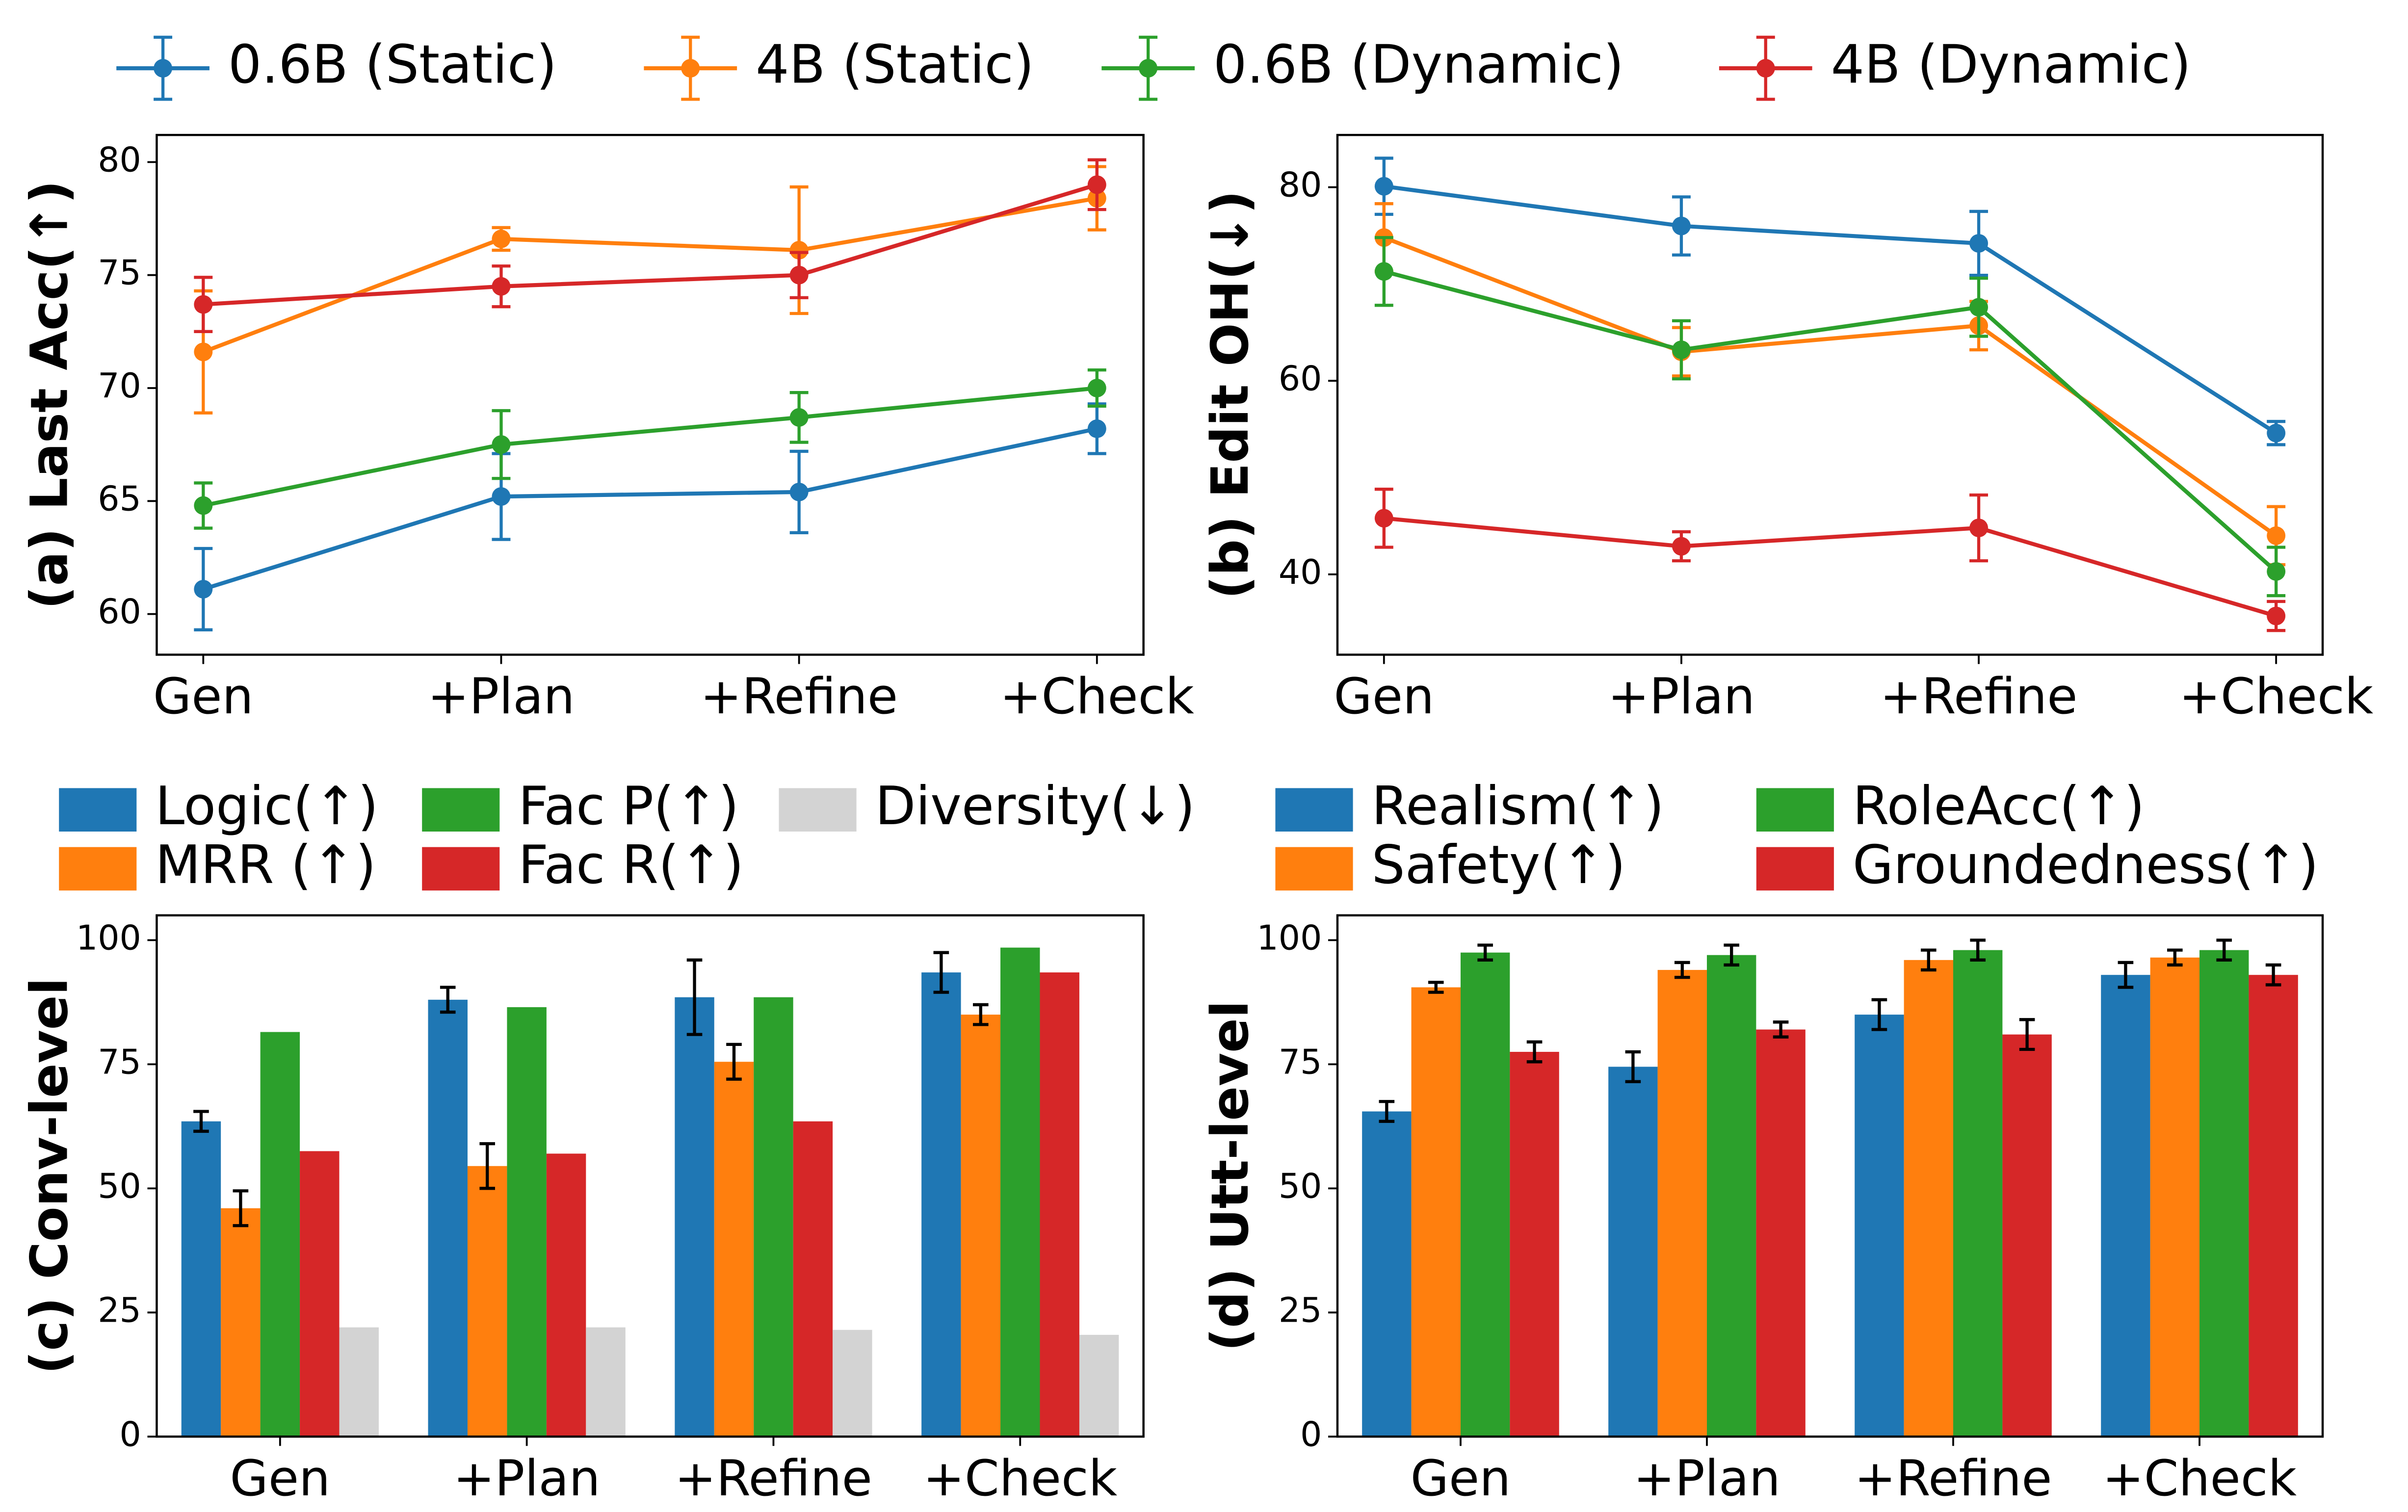 This screenshot has height=1512, width=2408. Describe the element at coordinates (130, 1434) in the screenshot. I see `y-tick-label: 0` at that location.